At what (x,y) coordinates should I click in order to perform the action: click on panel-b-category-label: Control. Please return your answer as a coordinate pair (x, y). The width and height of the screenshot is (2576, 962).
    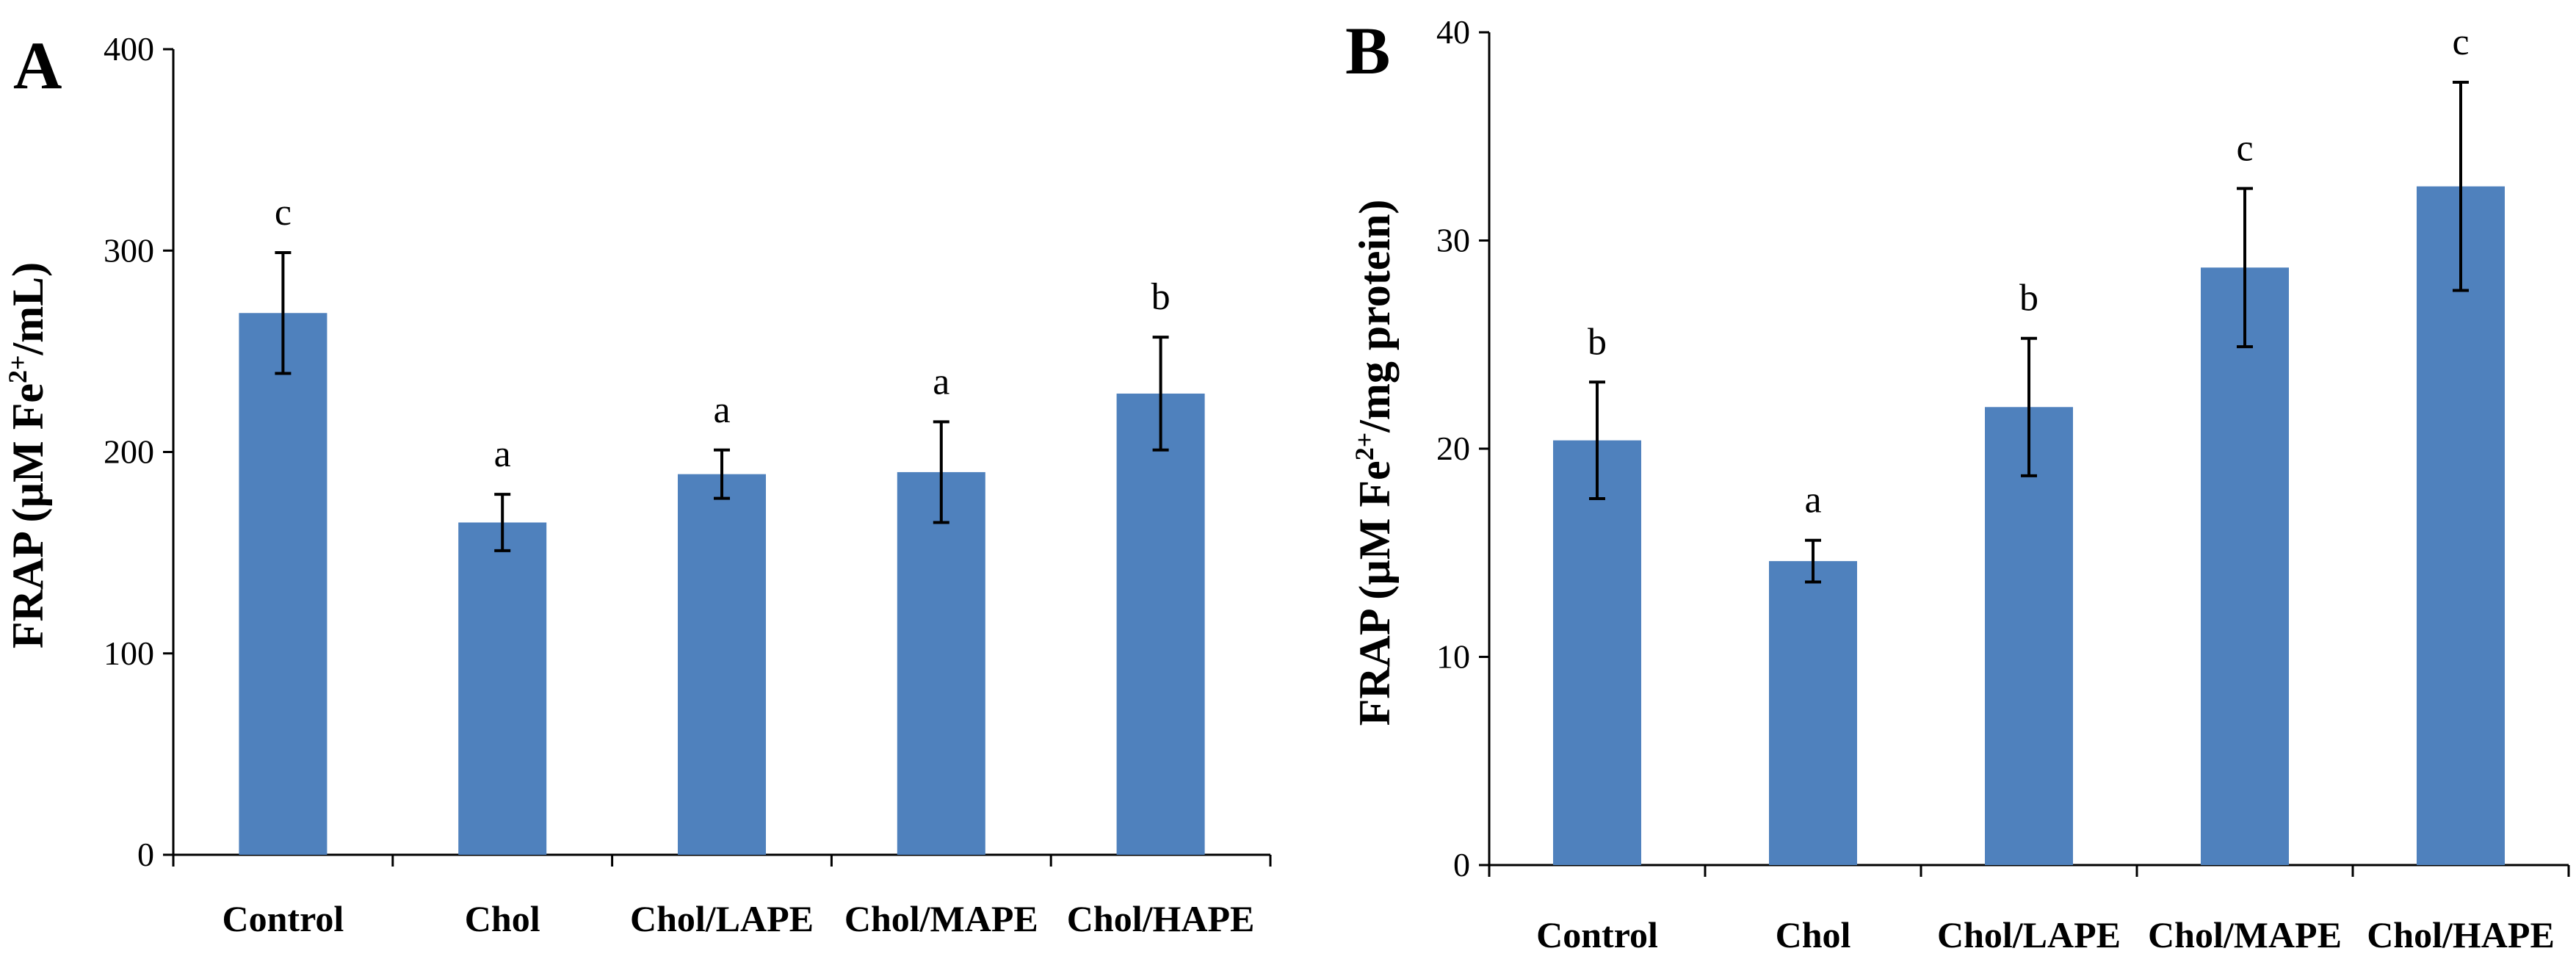
    Looking at the image, I should click on (1597, 934).